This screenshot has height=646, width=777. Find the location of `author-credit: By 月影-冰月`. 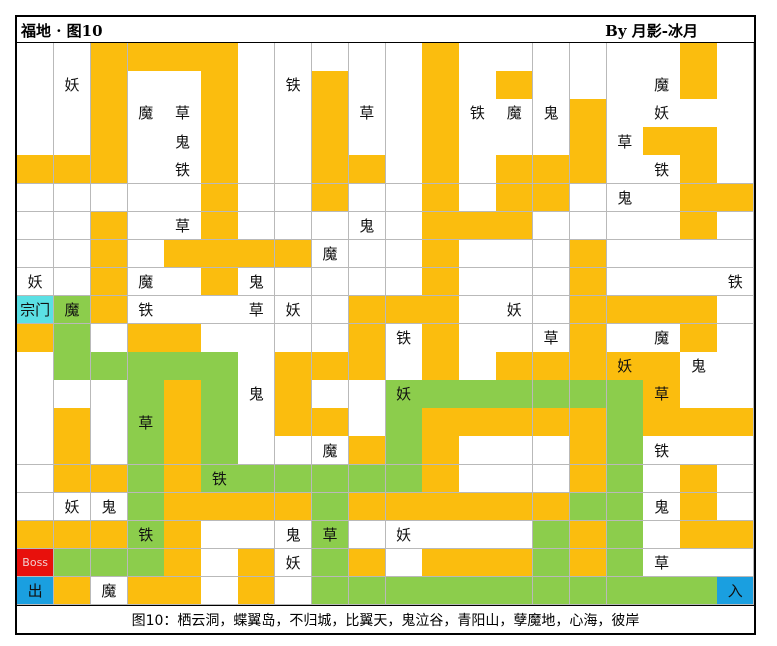

author-credit: By 月影-冰月 is located at coordinates (651, 31).